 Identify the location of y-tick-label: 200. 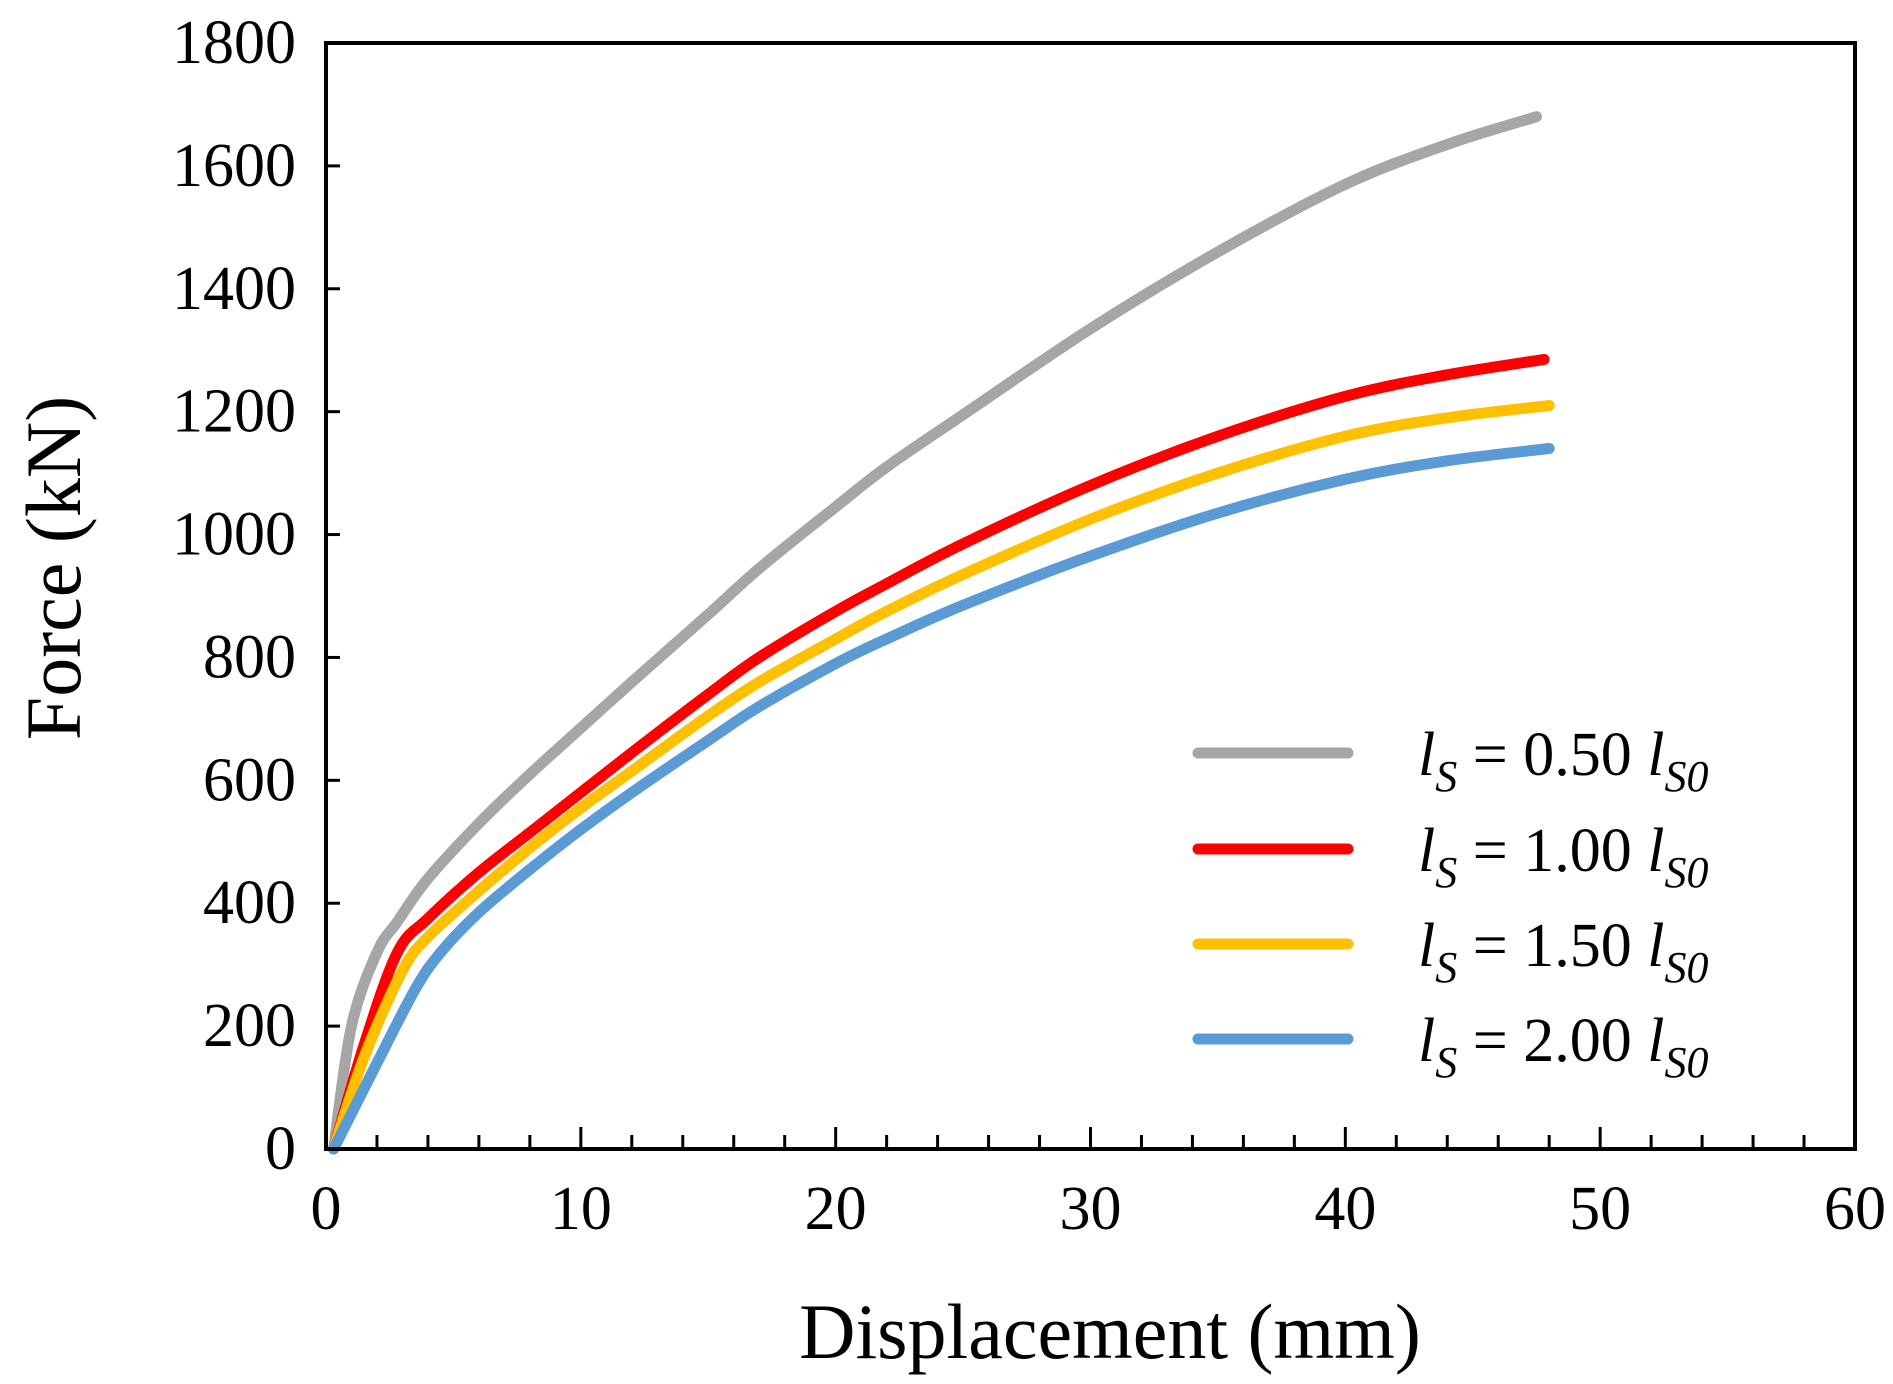
(249, 1026).